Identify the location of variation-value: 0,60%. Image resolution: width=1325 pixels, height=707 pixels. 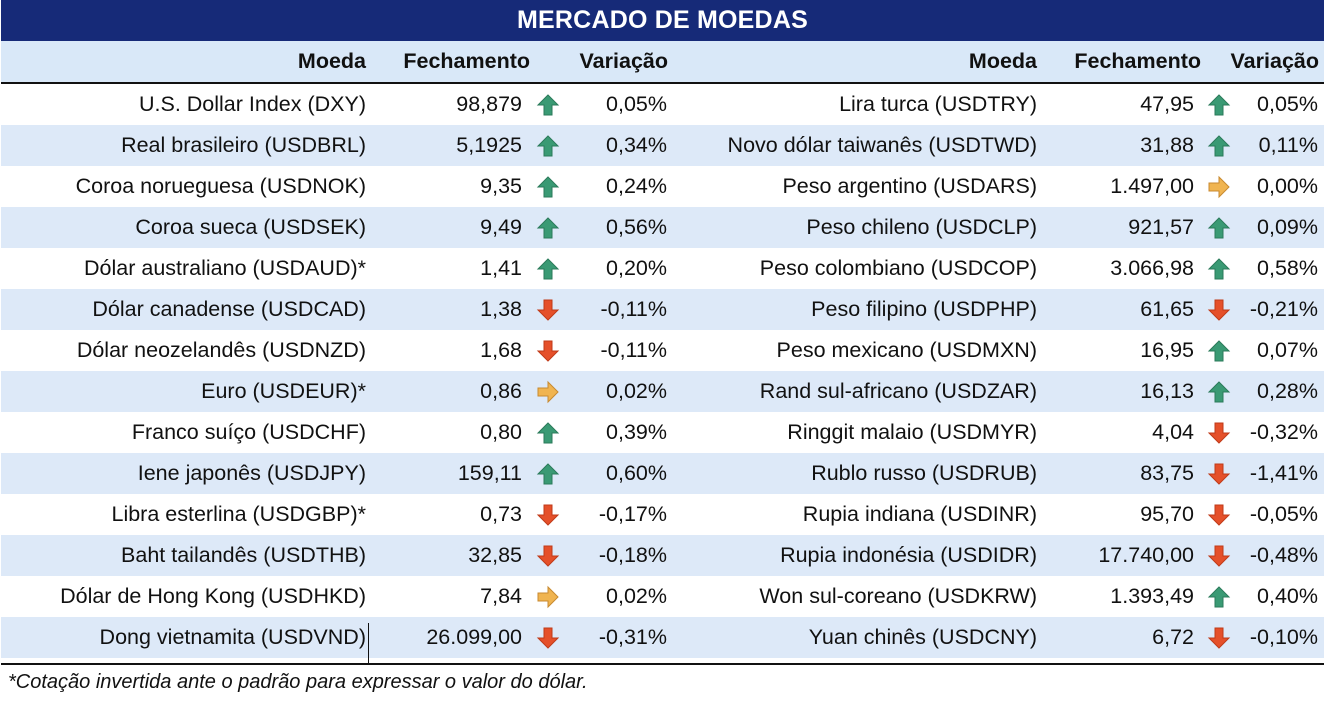
(636, 473).